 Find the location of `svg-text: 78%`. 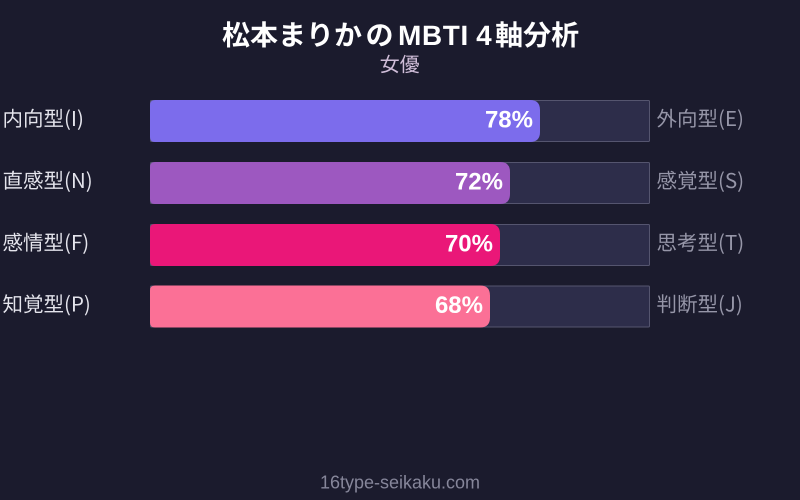

svg-text: 78% is located at coordinates (509, 120).